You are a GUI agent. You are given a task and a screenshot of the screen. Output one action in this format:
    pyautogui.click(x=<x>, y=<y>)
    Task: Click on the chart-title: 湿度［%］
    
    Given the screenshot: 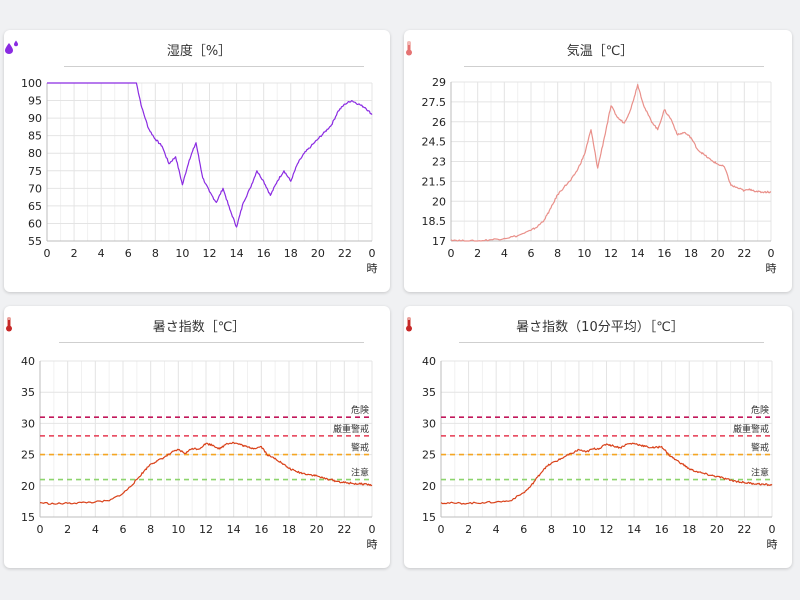 What is the action you would take?
    pyautogui.click(x=197, y=49)
    